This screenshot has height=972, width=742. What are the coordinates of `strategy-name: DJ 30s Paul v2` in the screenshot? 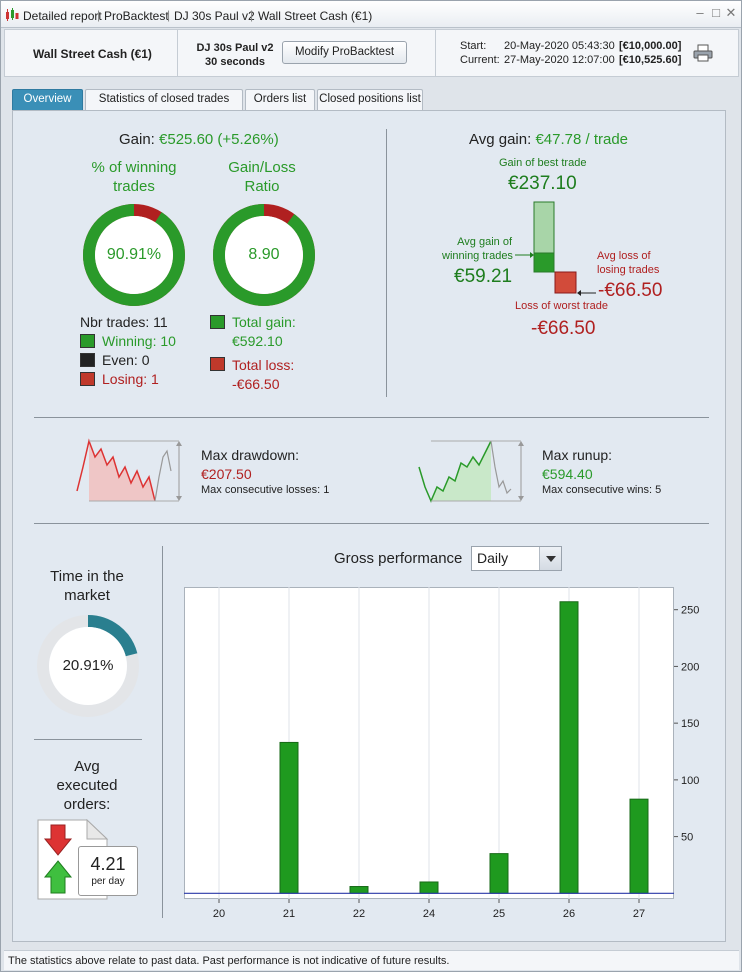 It's located at (235, 48).